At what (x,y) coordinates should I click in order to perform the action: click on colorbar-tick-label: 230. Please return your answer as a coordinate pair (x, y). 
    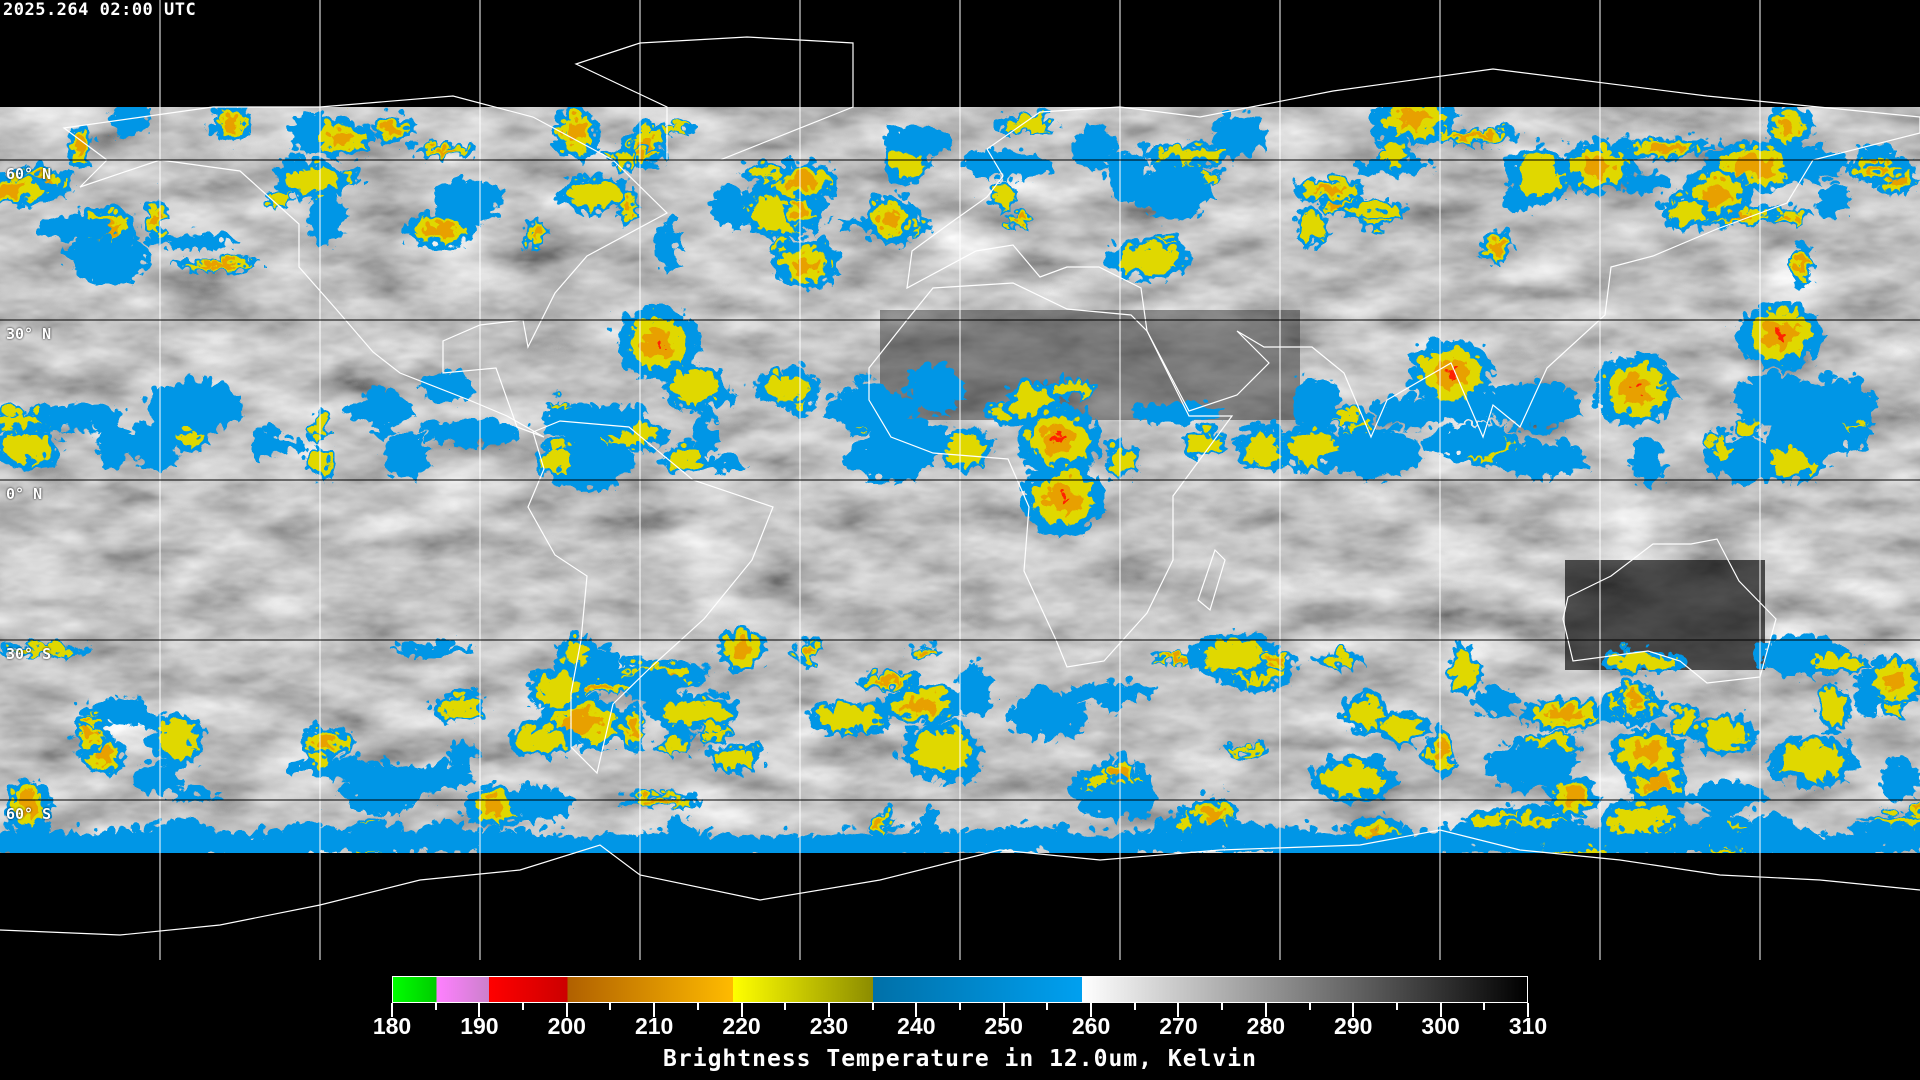
    Looking at the image, I should click on (829, 1026).